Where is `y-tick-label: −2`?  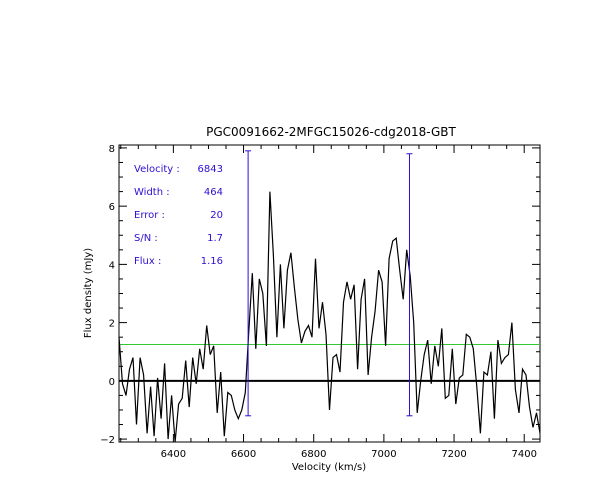 y-tick-label: −2 is located at coordinates (107, 440).